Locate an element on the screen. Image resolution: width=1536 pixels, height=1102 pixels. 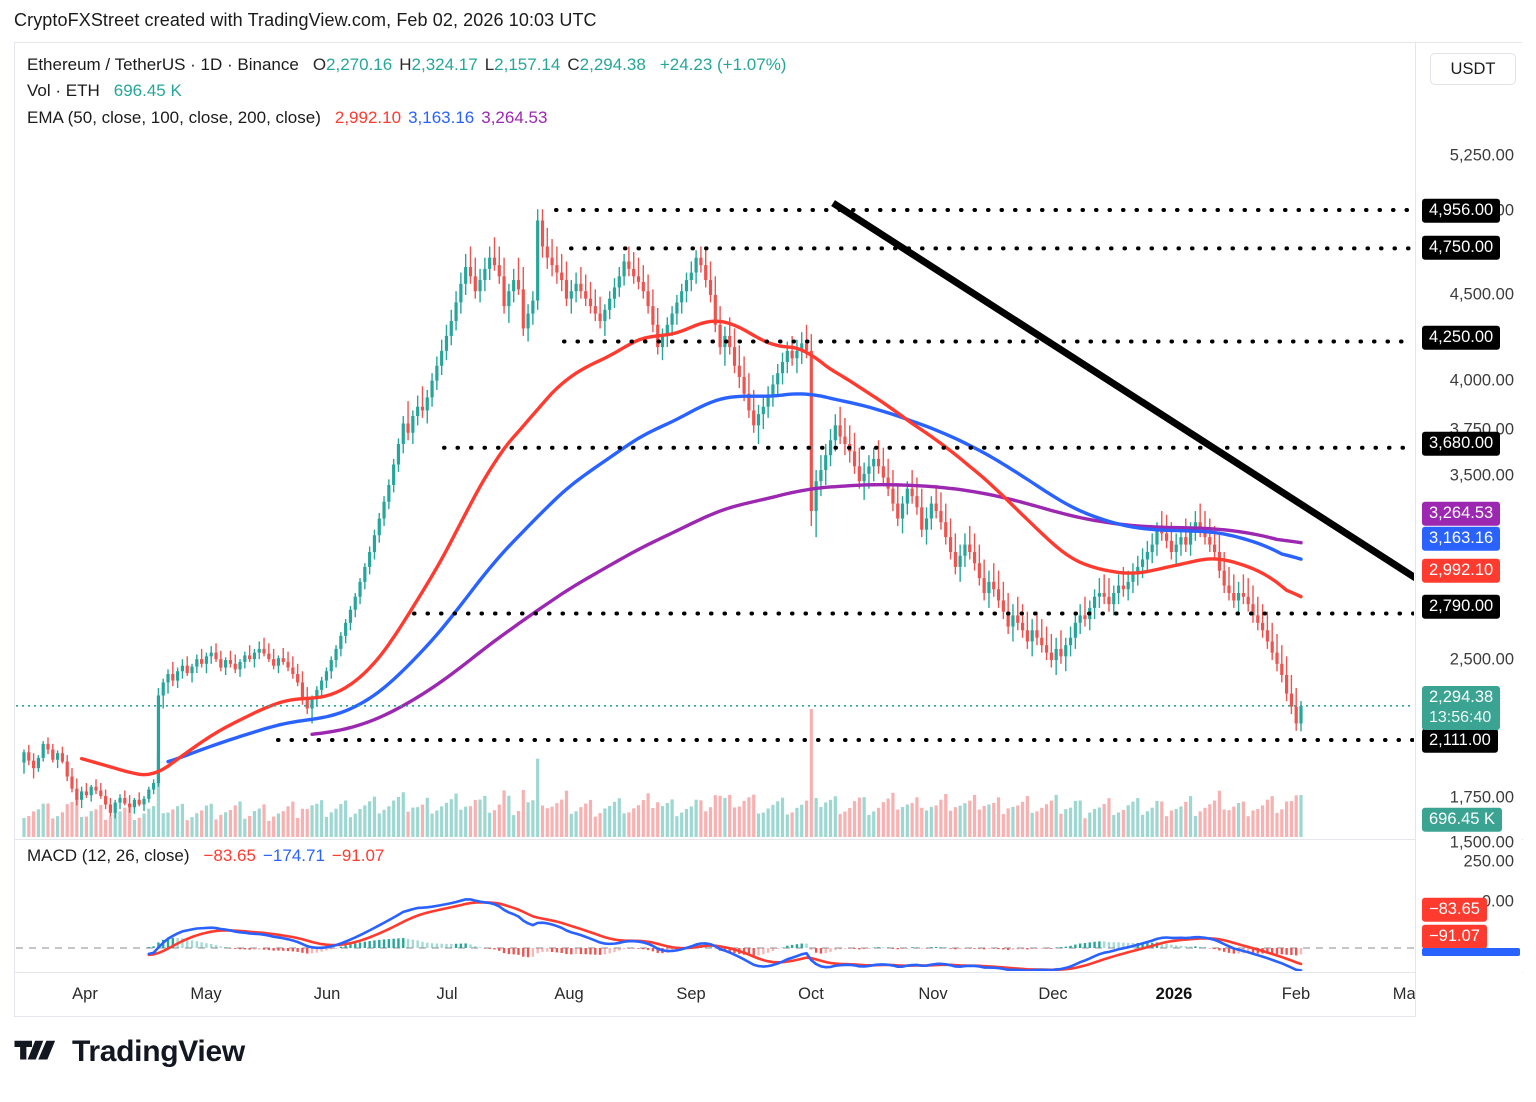
tradingview-footer: TradingView is located at coordinates (129, 1052).